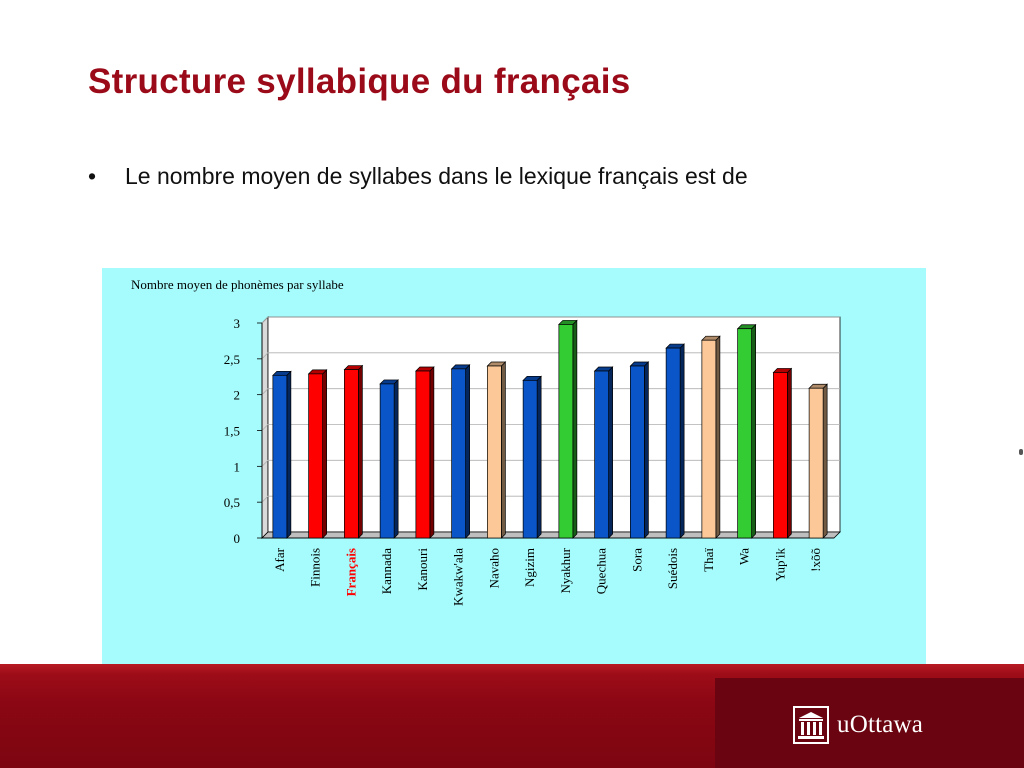  What do you see at coordinates (779, 565) in the screenshot?
I see `x-tick-label: Yup'ik` at bounding box center [779, 565].